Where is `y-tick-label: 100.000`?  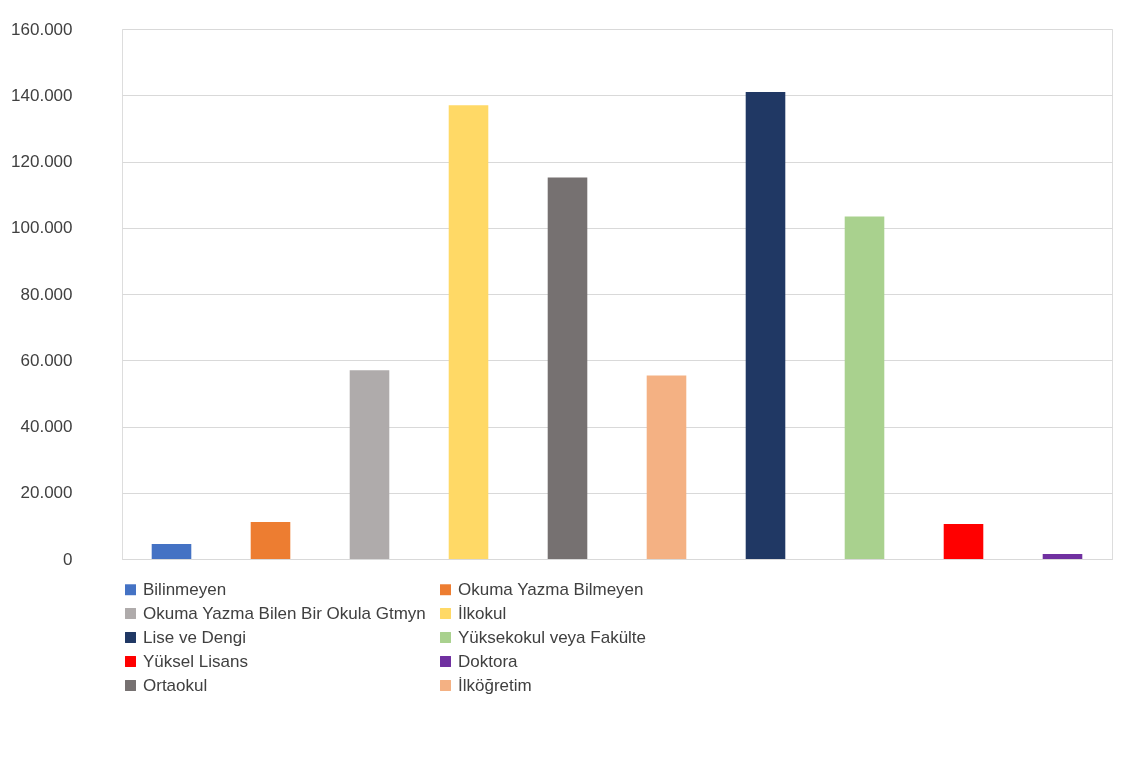 y-tick-label: 100.000 is located at coordinates (42, 228).